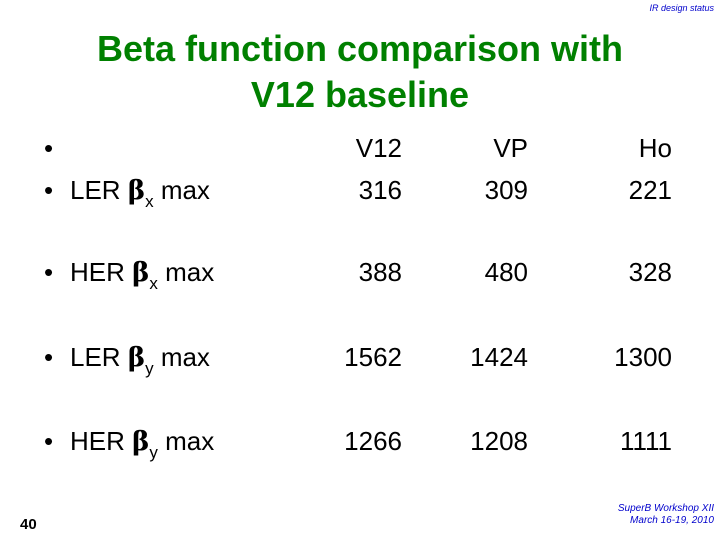 The width and height of the screenshot is (720, 540). Describe the element at coordinates (510, 148) in the screenshot. I see `column-header-vp: VP` at that location.